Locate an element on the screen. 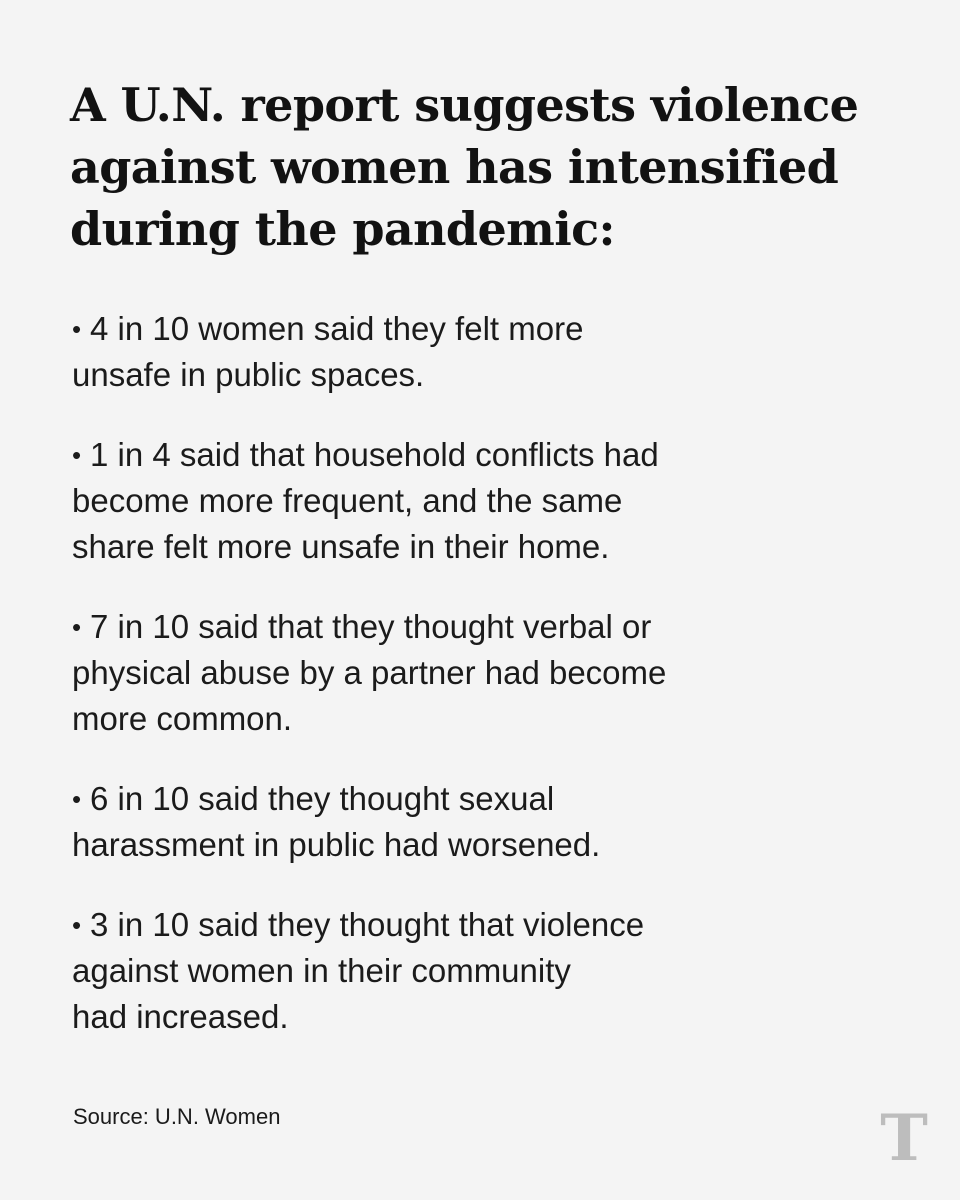 This screenshot has height=1200, width=960. bullet-text: had increased. is located at coordinates (180, 1016).